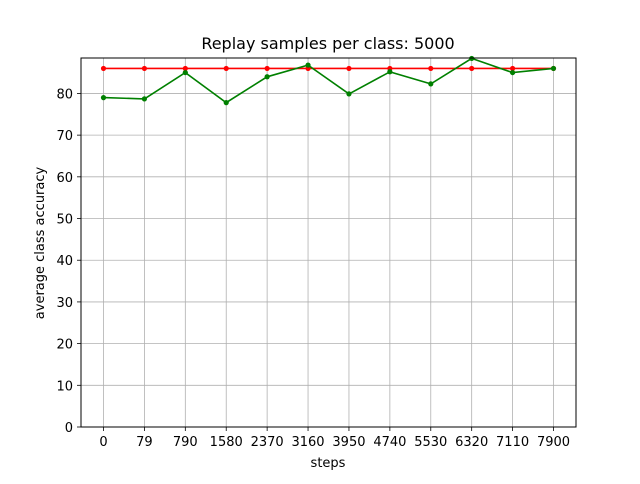 Image resolution: width=640 pixels, height=484 pixels. Describe the element at coordinates (103, 442) in the screenshot. I see `x-tick-label: 0` at that location.